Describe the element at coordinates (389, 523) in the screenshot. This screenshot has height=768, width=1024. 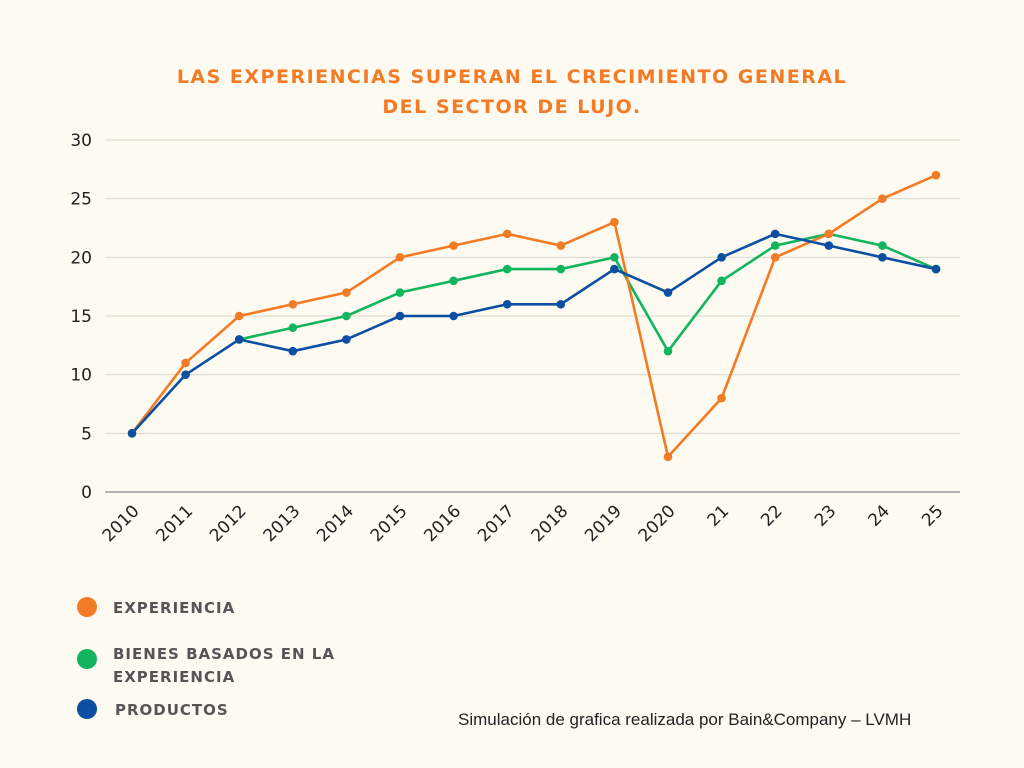
I see `x-tick-label: 2015` at that location.